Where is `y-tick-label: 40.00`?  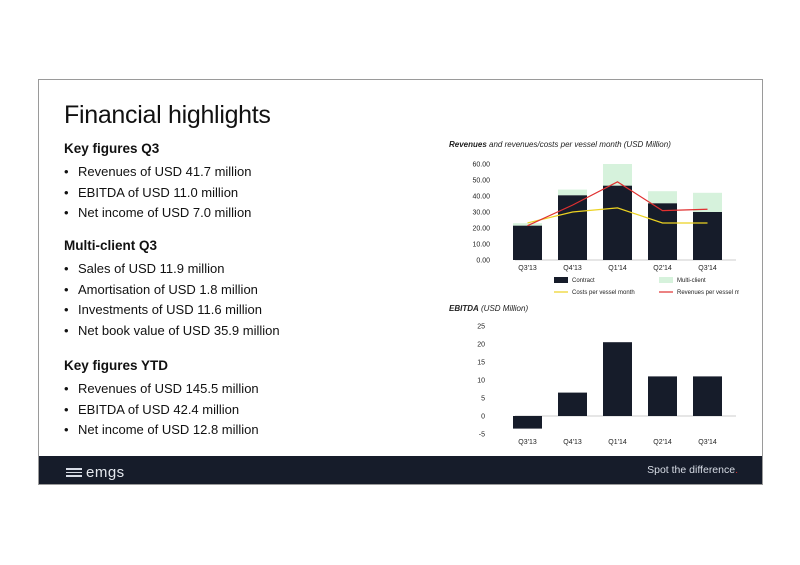
y-tick-label: 40.00 is located at coordinates (481, 197).